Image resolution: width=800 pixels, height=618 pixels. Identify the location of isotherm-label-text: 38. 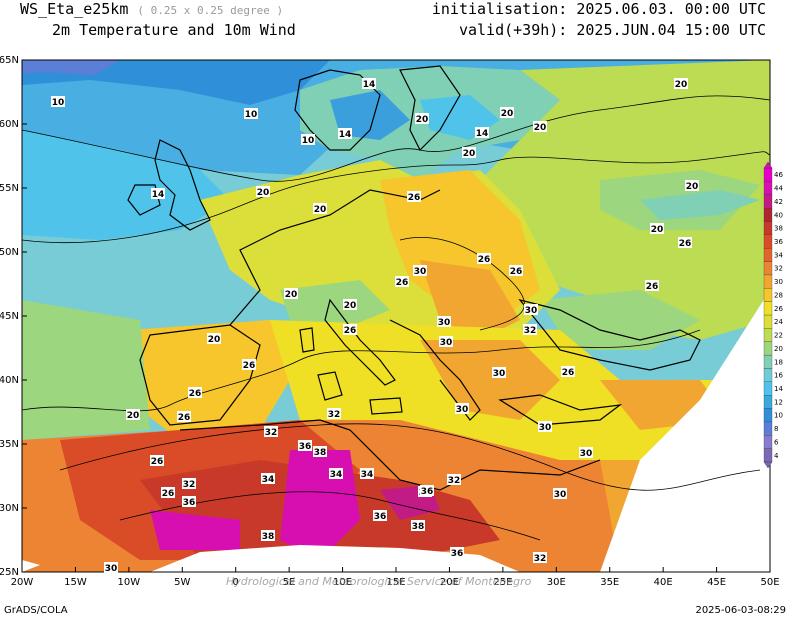
(418, 527).